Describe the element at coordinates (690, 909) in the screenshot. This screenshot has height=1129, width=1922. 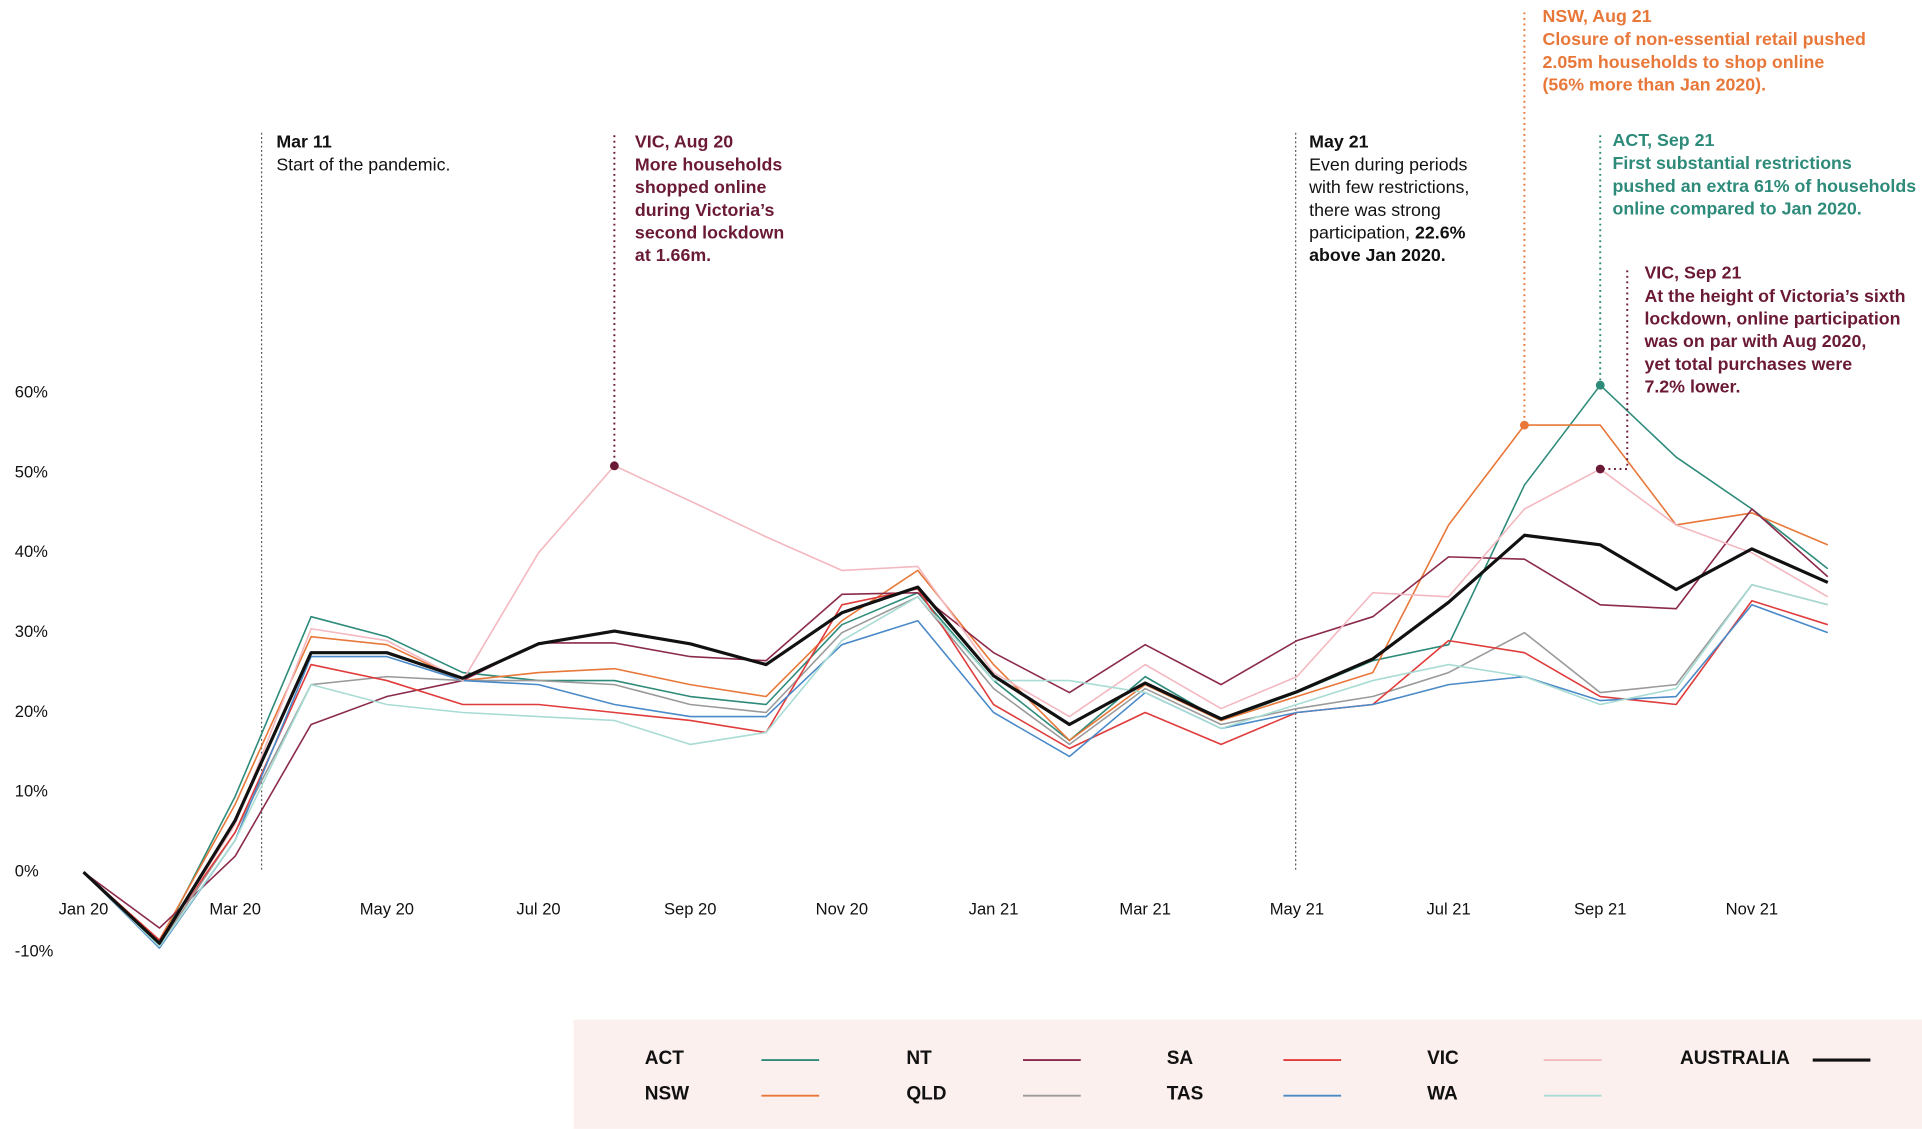
I see `x-tick-label: Sep 20` at that location.